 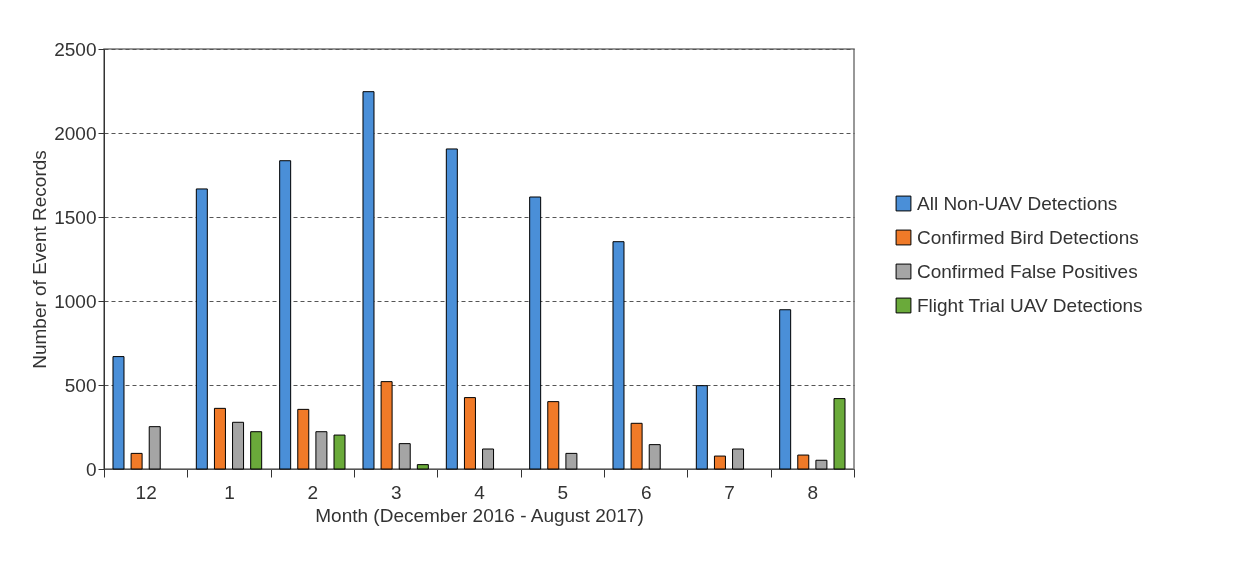 What do you see at coordinates (40, 259) in the screenshot?
I see `y-axis-title: Number of Event Records` at bounding box center [40, 259].